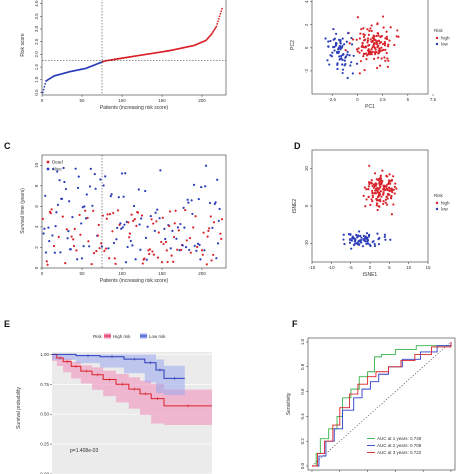 Image resolution: width=474 pixels, height=474 pixels. I want to click on panel-e-ylabel: Survival probability, so click(19, 408).